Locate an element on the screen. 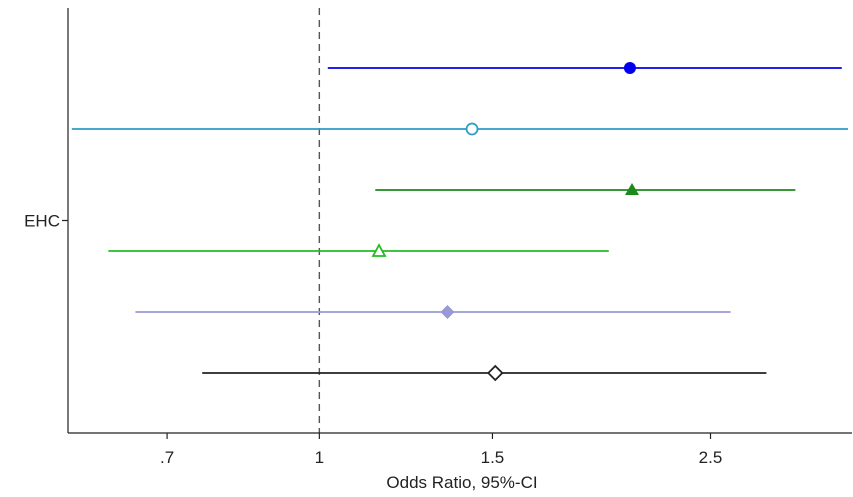 The width and height of the screenshot is (853, 497). x-tick-label: 1.5 is located at coordinates (493, 457).